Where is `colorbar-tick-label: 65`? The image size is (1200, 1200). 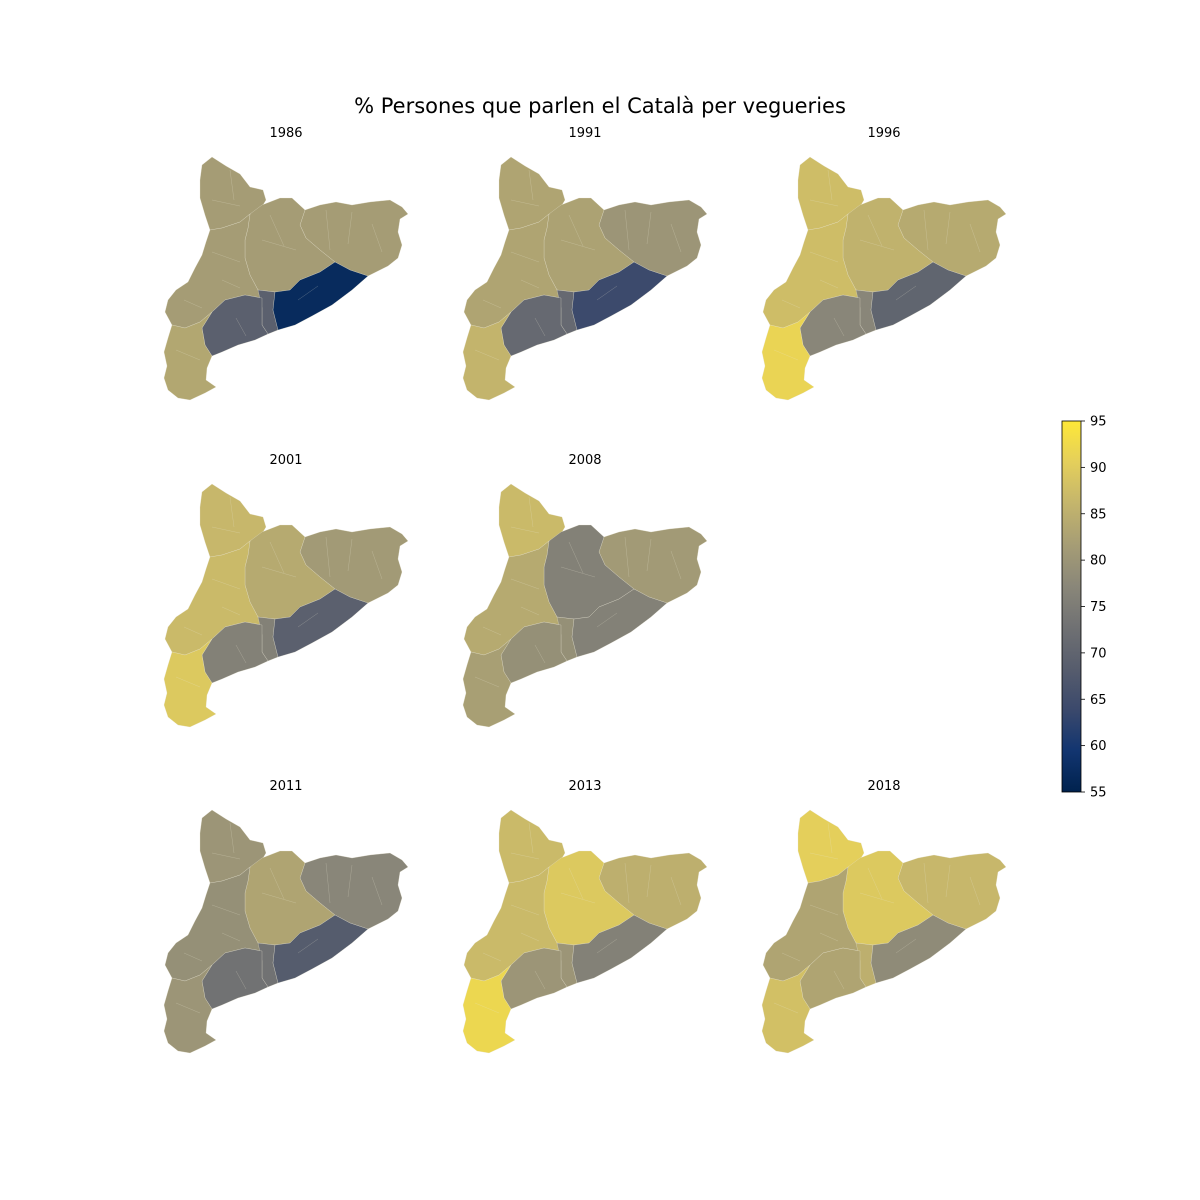
colorbar-tick-label: 65 is located at coordinates (1098, 700).